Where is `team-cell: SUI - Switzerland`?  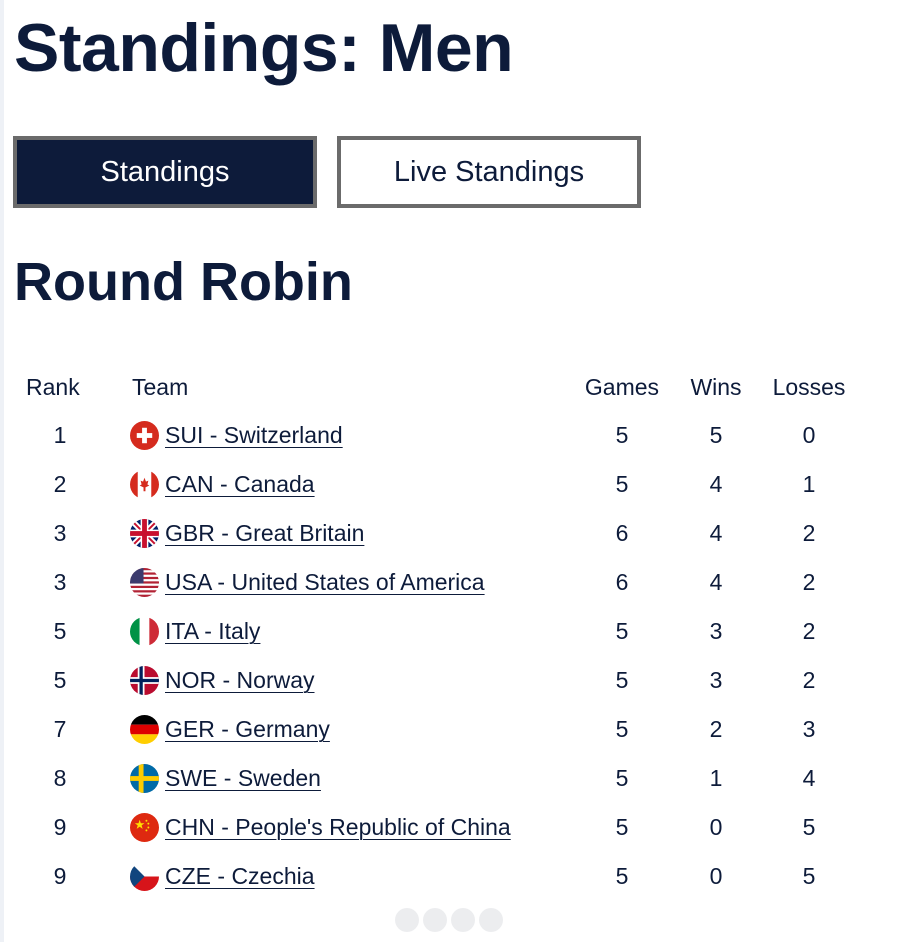
team-cell: SUI - Switzerland is located at coordinates (336, 435).